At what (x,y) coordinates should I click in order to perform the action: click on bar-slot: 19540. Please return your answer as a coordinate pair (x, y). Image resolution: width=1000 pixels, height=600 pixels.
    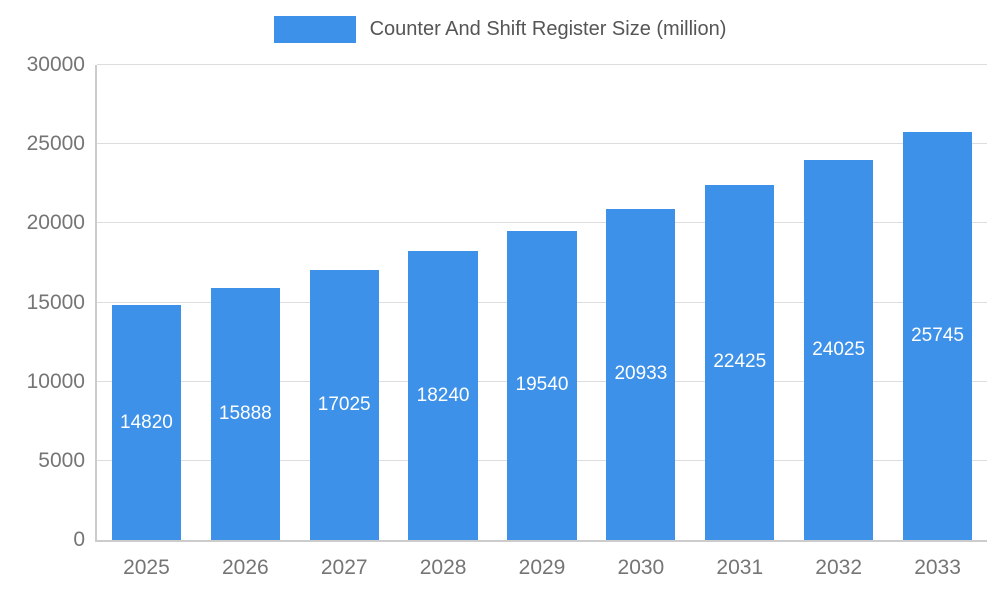
    Looking at the image, I should click on (542, 302).